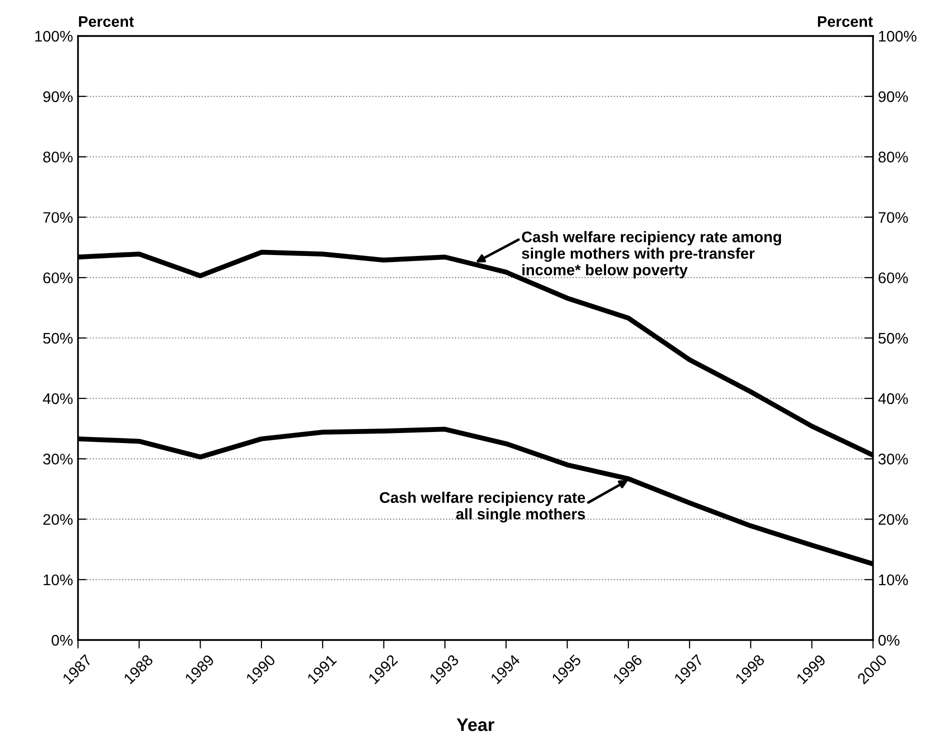 The height and width of the screenshot is (745, 941). I want to click on y-tick-label: 70%, so click(58, 217).